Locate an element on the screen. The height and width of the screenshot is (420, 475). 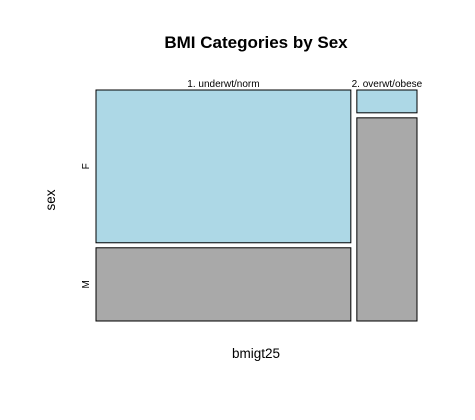
y-tick-labels: FM is located at coordinates (86, 225).